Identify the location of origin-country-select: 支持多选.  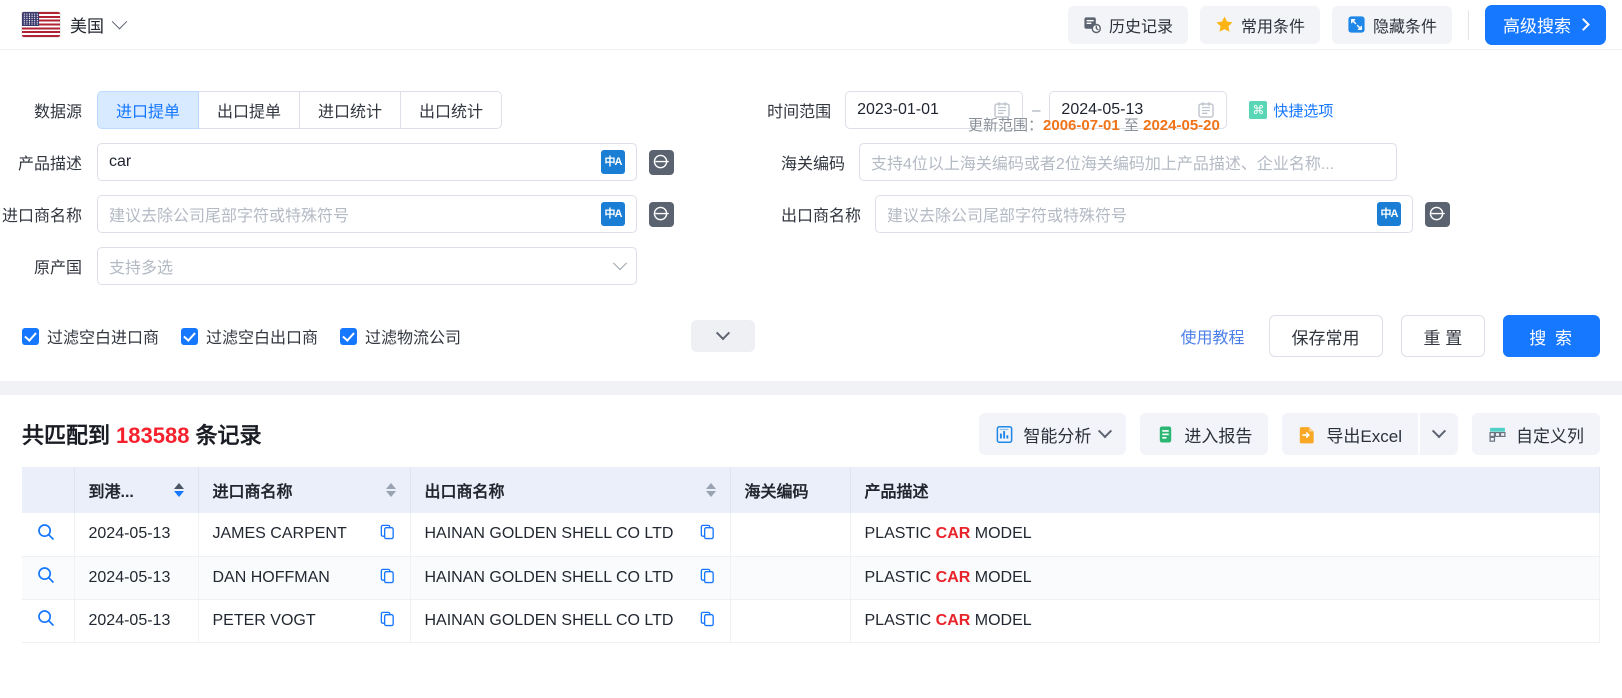
(367, 266).